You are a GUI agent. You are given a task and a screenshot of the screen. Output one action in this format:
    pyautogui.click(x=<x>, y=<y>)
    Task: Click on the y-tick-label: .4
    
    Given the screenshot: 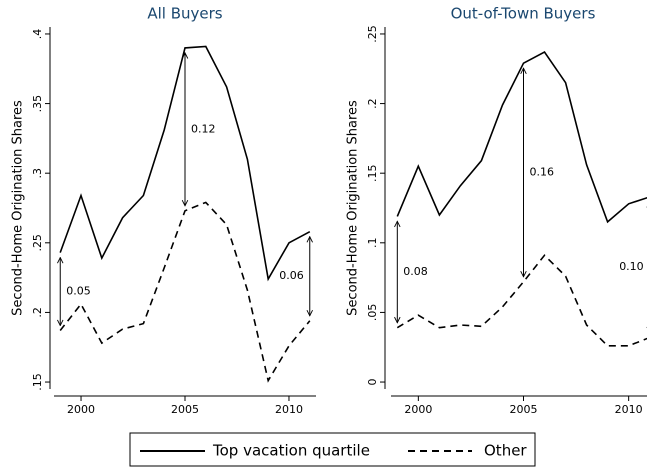 What is the action you would take?
    pyautogui.click(x=37, y=34)
    